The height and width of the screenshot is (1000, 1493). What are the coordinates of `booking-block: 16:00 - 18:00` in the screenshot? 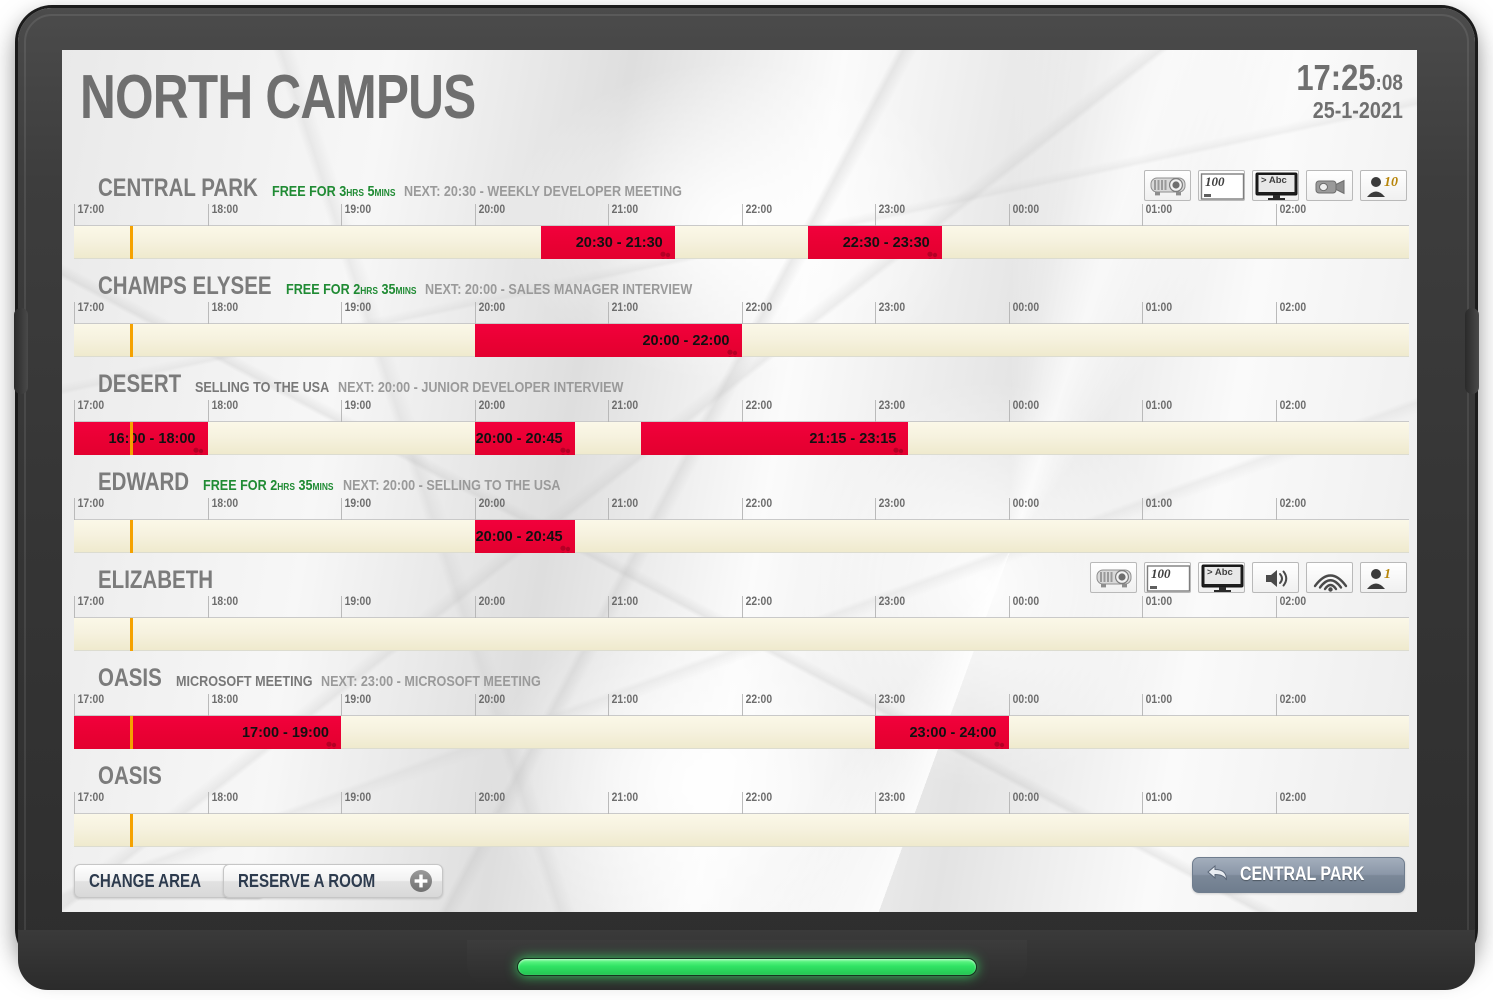 It's located at (141, 438).